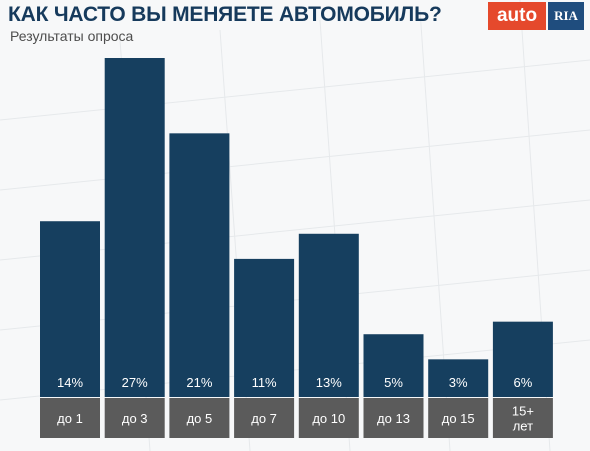  Describe the element at coordinates (72, 36) in the screenshot. I see `chart-subtitle: Результаты опроса` at that location.